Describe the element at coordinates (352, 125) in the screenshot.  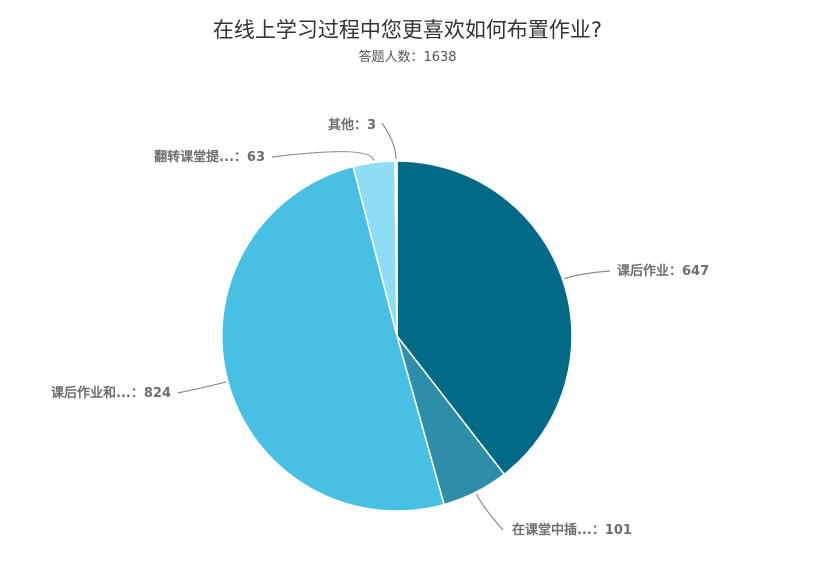
I see `slice-label-4: 其他：3` at that location.